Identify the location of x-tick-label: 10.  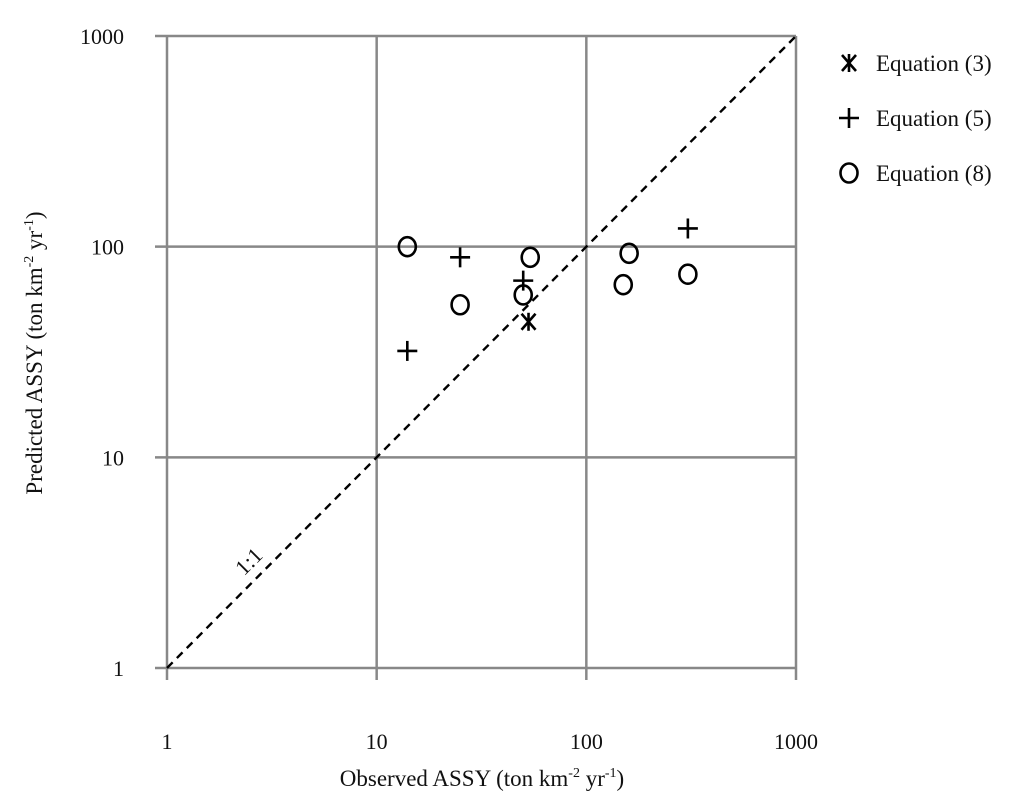
(377, 741).